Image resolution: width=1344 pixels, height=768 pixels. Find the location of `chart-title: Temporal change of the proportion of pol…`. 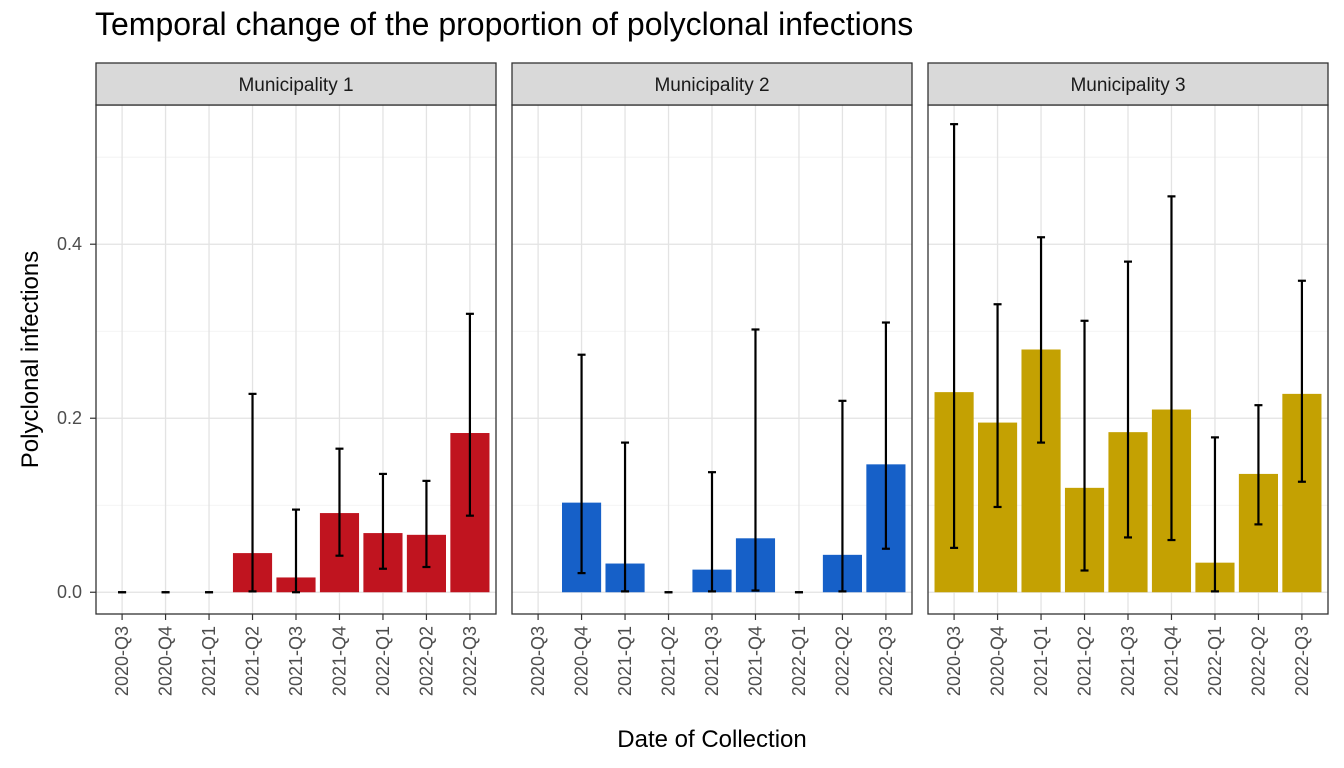

chart-title: Temporal change of the proportion of pol… is located at coordinates (504, 24).